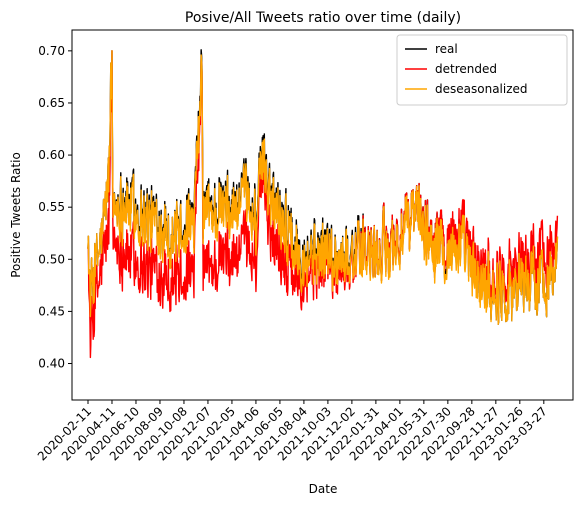 This screenshot has width=576, height=506. Describe the element at coordinates (51, 311) in the screenshot. I see `y-tick-label: 0.45` at that location.